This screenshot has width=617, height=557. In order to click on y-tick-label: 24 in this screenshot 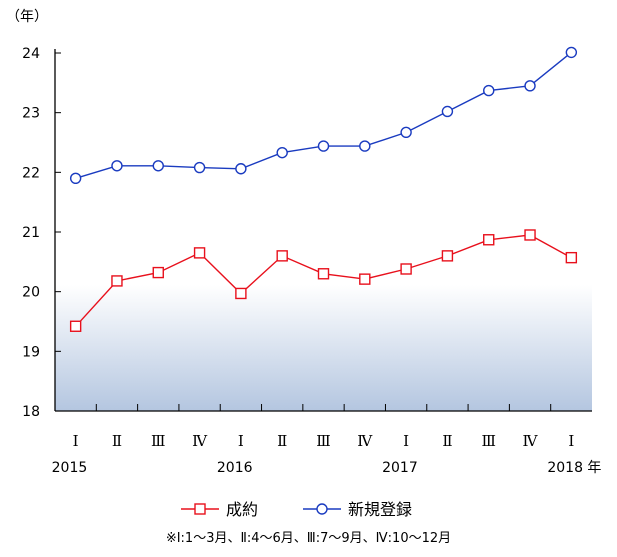, I will do `click(31, 54)`.